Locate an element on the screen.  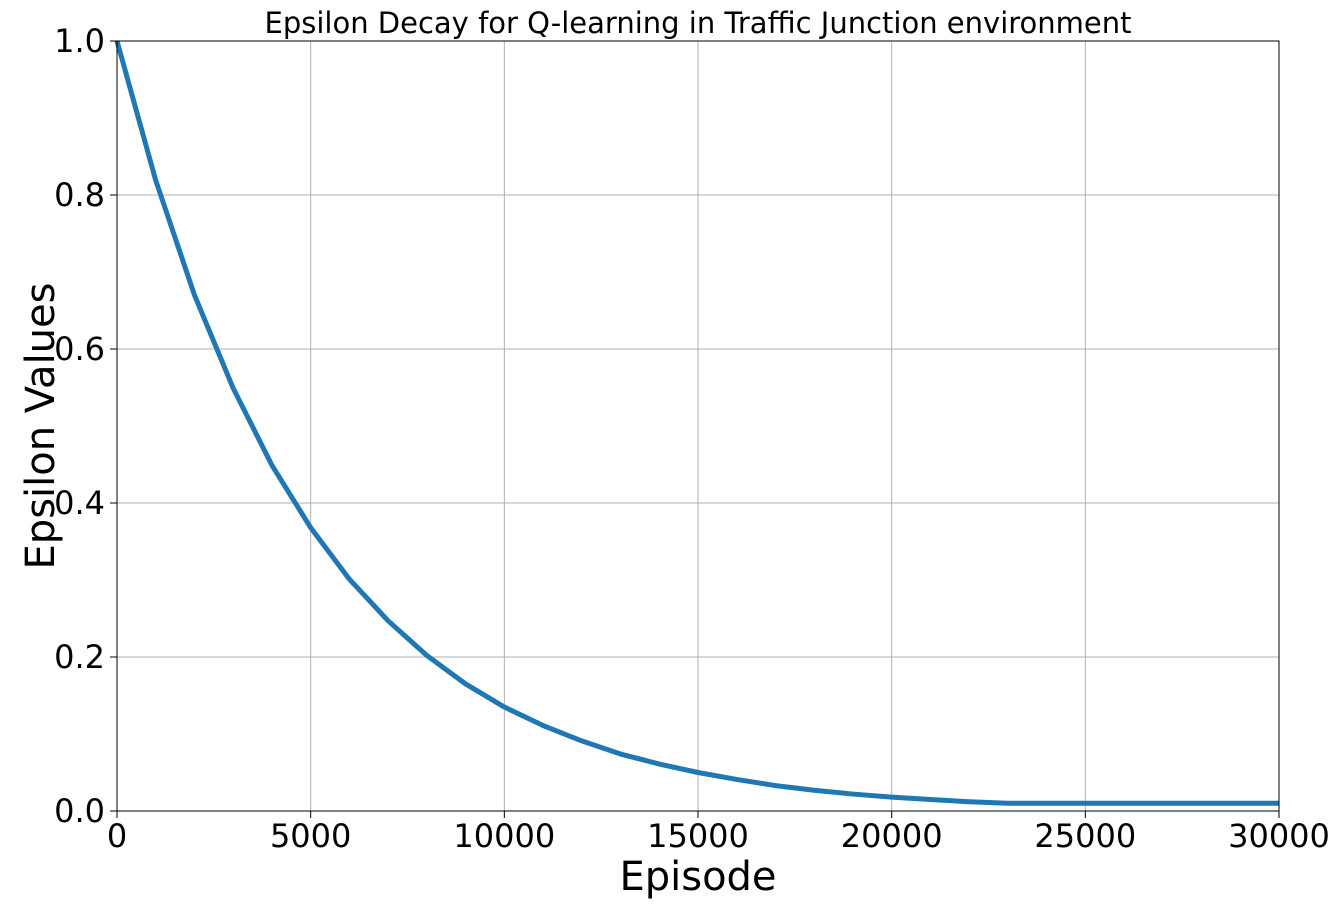
x-tick-label: 15000 is located at coordinates (698, 836).